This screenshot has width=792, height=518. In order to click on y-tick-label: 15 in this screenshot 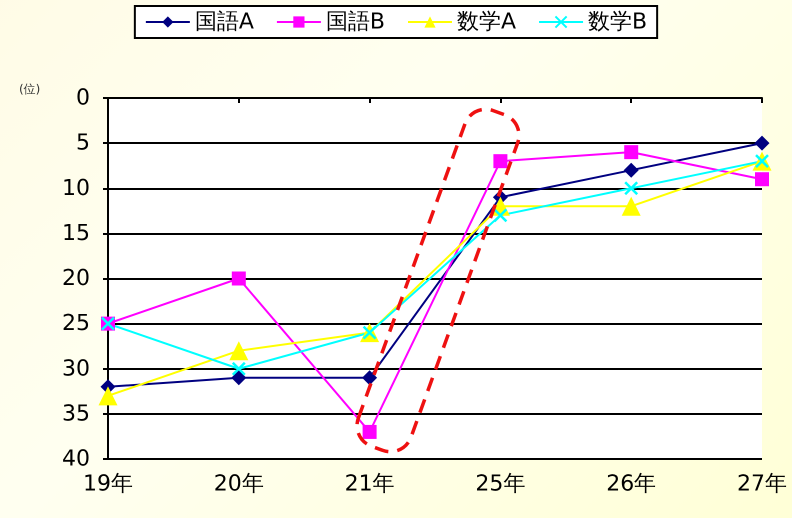, I will do `click(76, 233)`.